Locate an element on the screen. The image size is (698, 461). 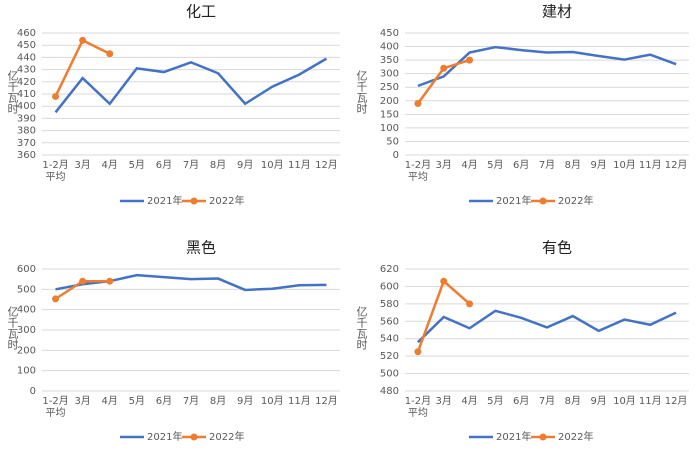
y-tick-label: 540 is located at coordinates (389, 339).